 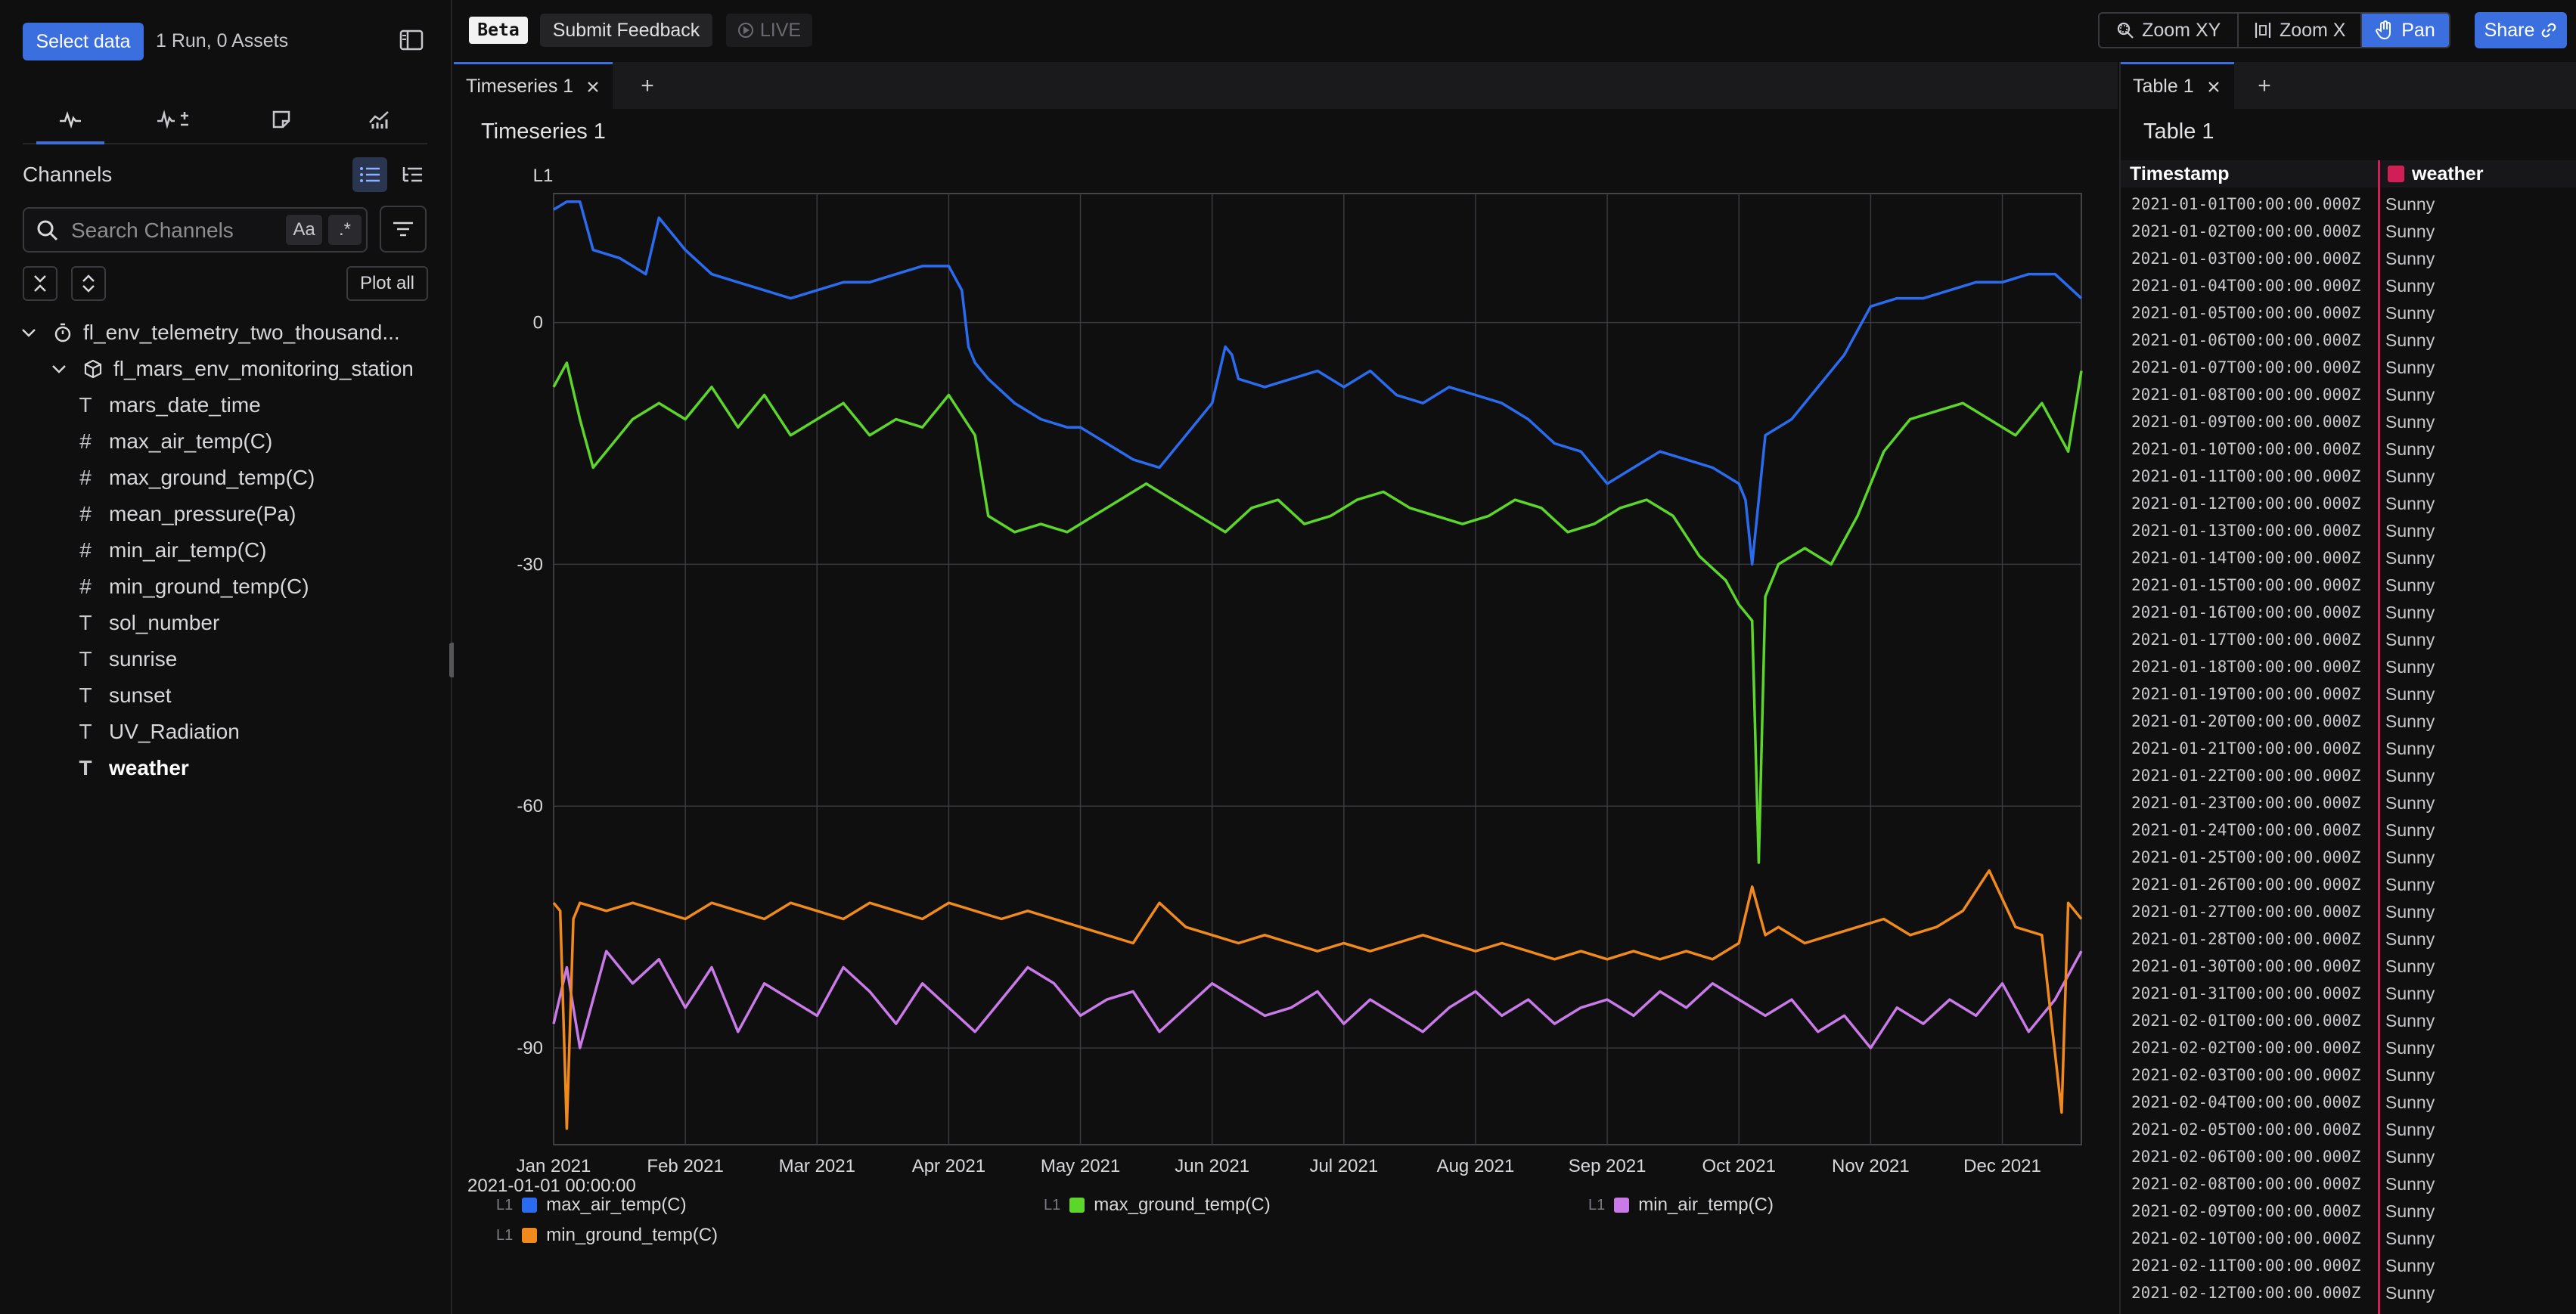 I want to click on pulse-plus-minus-icon, so click(x=175, y=119).